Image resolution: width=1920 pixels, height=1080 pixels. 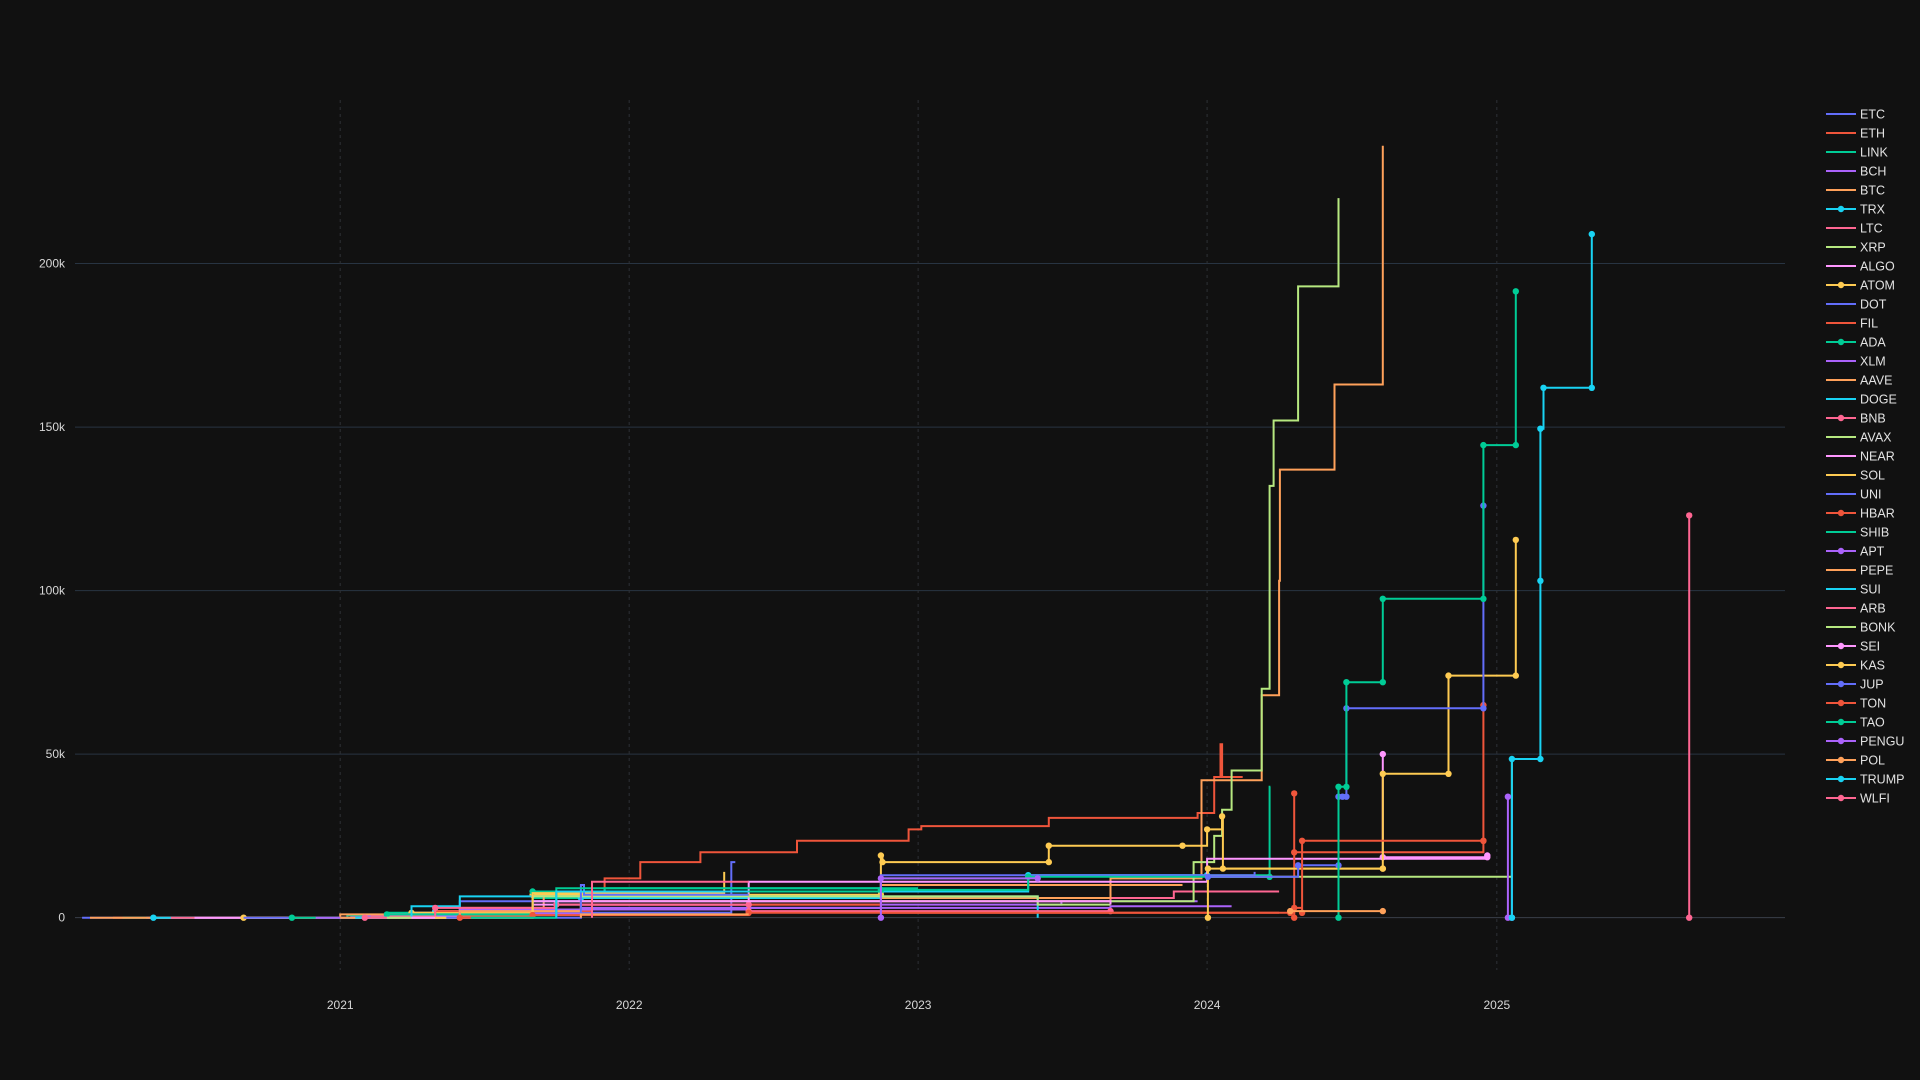 I want to click on legend-item-btc: BTC, so click(x=1855, y=191).